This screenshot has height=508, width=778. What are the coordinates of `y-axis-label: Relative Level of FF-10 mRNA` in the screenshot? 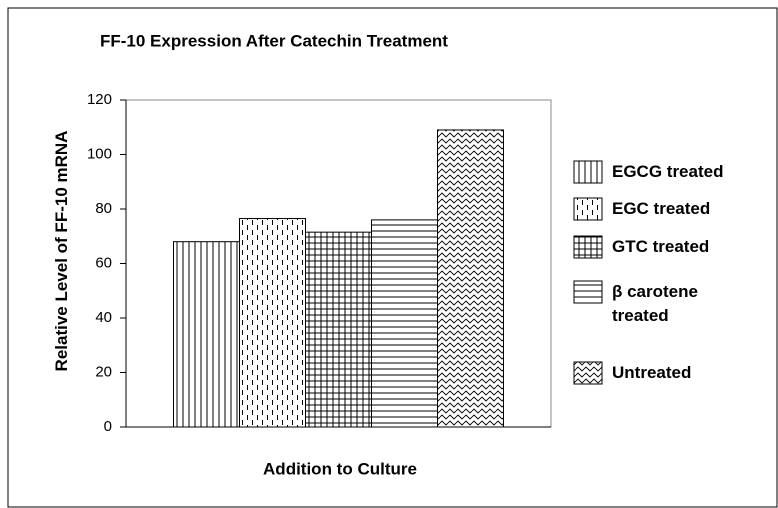 It's located at (61, 251).